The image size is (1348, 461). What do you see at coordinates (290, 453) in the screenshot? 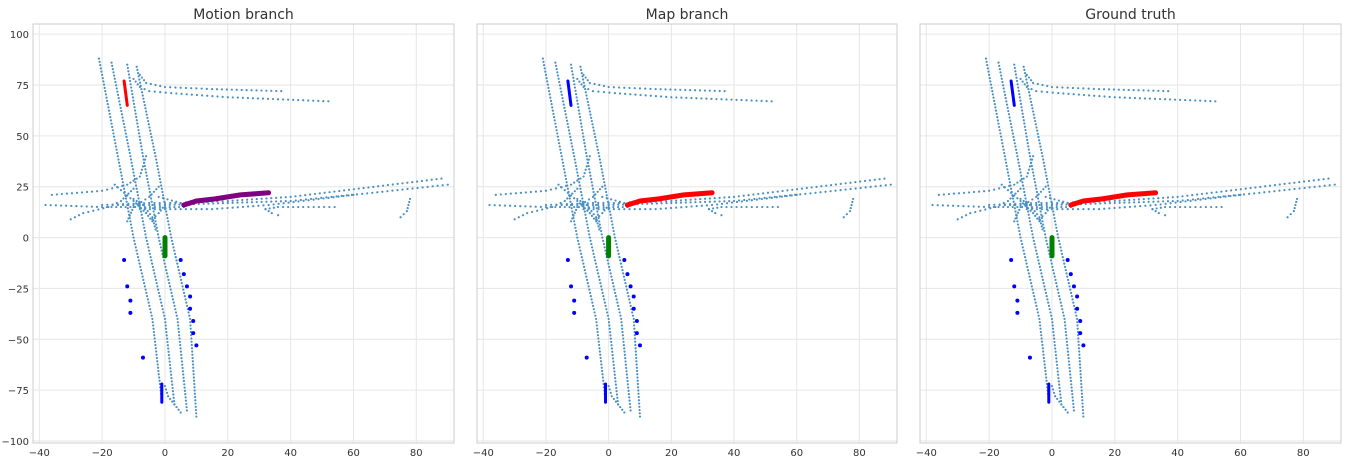
I see `x-tick-label: 40` at bounding box center [290, 453].